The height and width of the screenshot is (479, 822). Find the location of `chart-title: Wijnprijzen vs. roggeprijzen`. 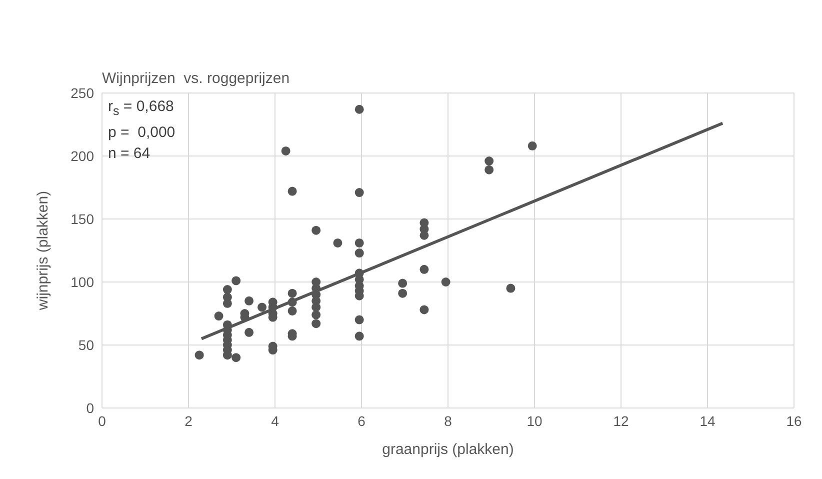

chart-title: Wijnprijzen vs. roggeprijzen is located at coordinates (196, 78).